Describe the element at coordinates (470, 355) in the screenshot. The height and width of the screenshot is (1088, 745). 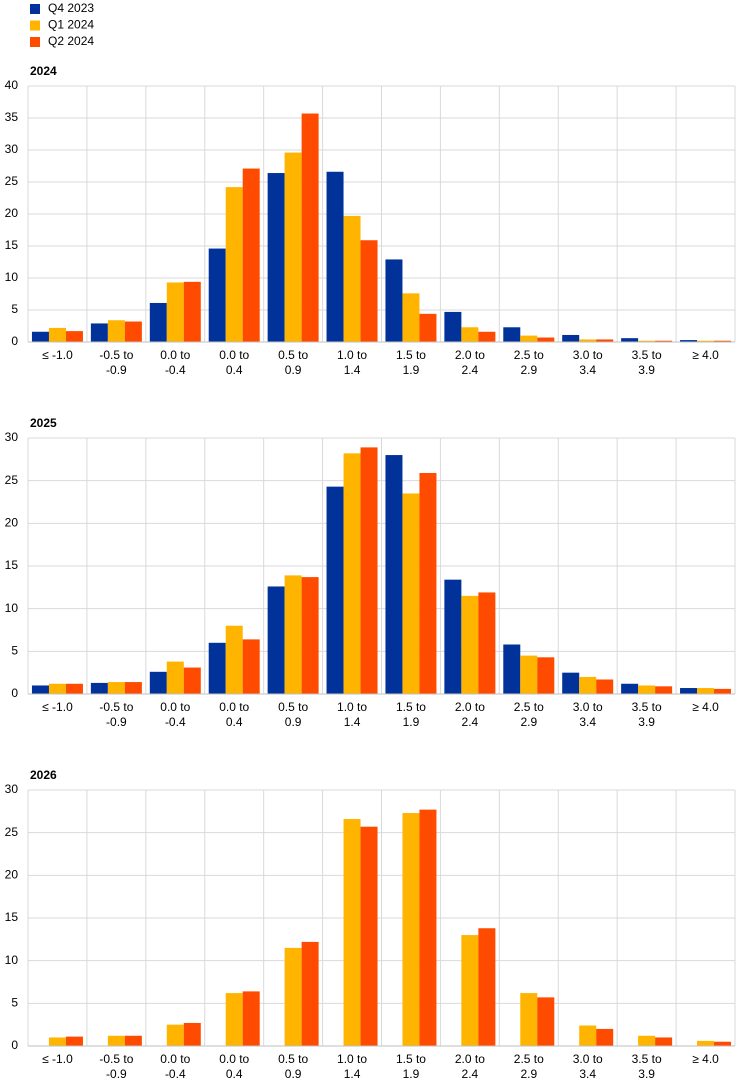
I see `x-tick-label: 2.0 to` at that location.